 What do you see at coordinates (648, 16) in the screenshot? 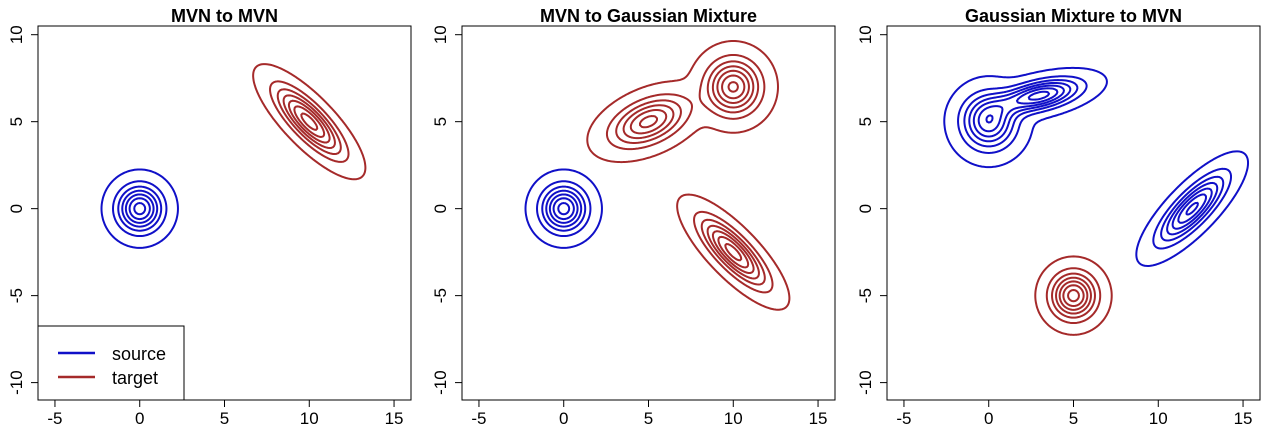
I see `panel-title: MVN to Gaussian Mixture` at bounding box center [648, 16].